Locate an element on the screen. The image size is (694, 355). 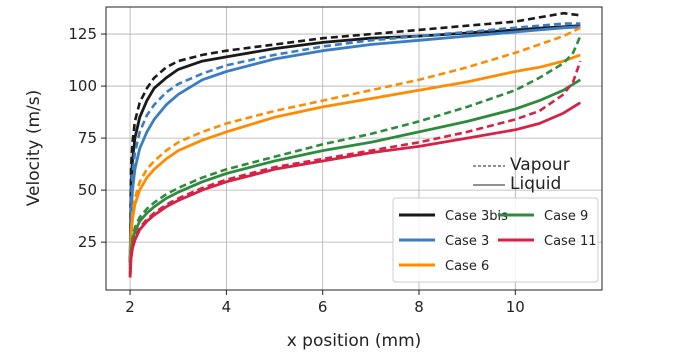
legend-label-case-3: Case 3 is located at coordinates (467, 241).